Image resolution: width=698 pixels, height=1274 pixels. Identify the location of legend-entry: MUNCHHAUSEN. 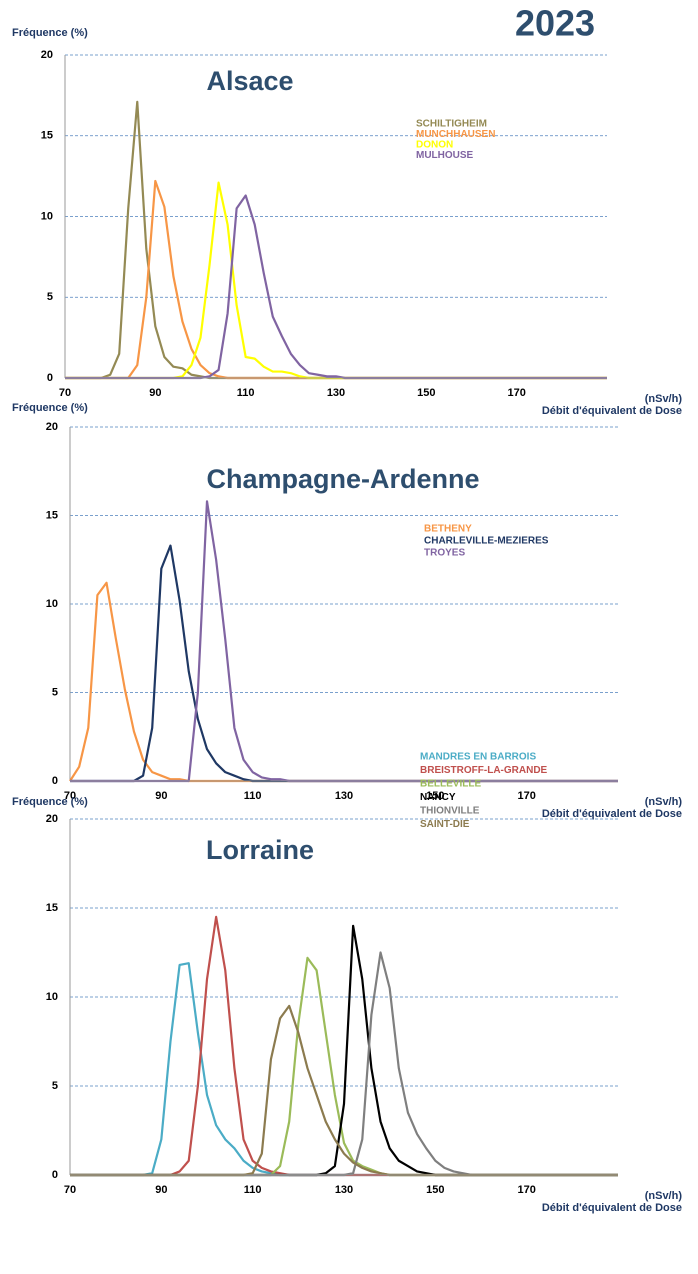
(455, 134).